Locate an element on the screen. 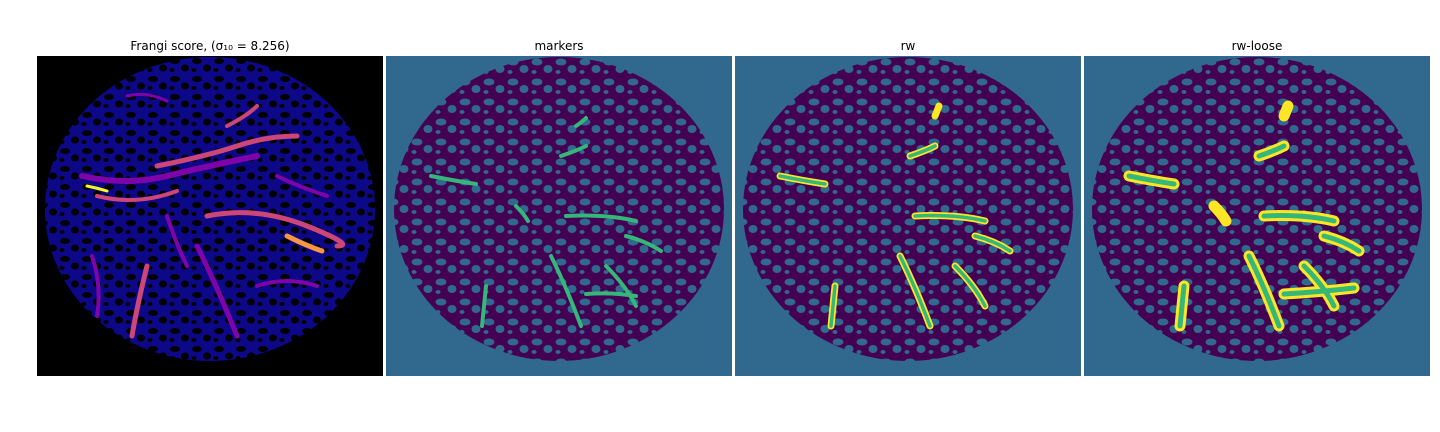 Image resolution: width=1440 pixels, height=432 pixels. panel-title: rw is located at coordinates (908, 46).